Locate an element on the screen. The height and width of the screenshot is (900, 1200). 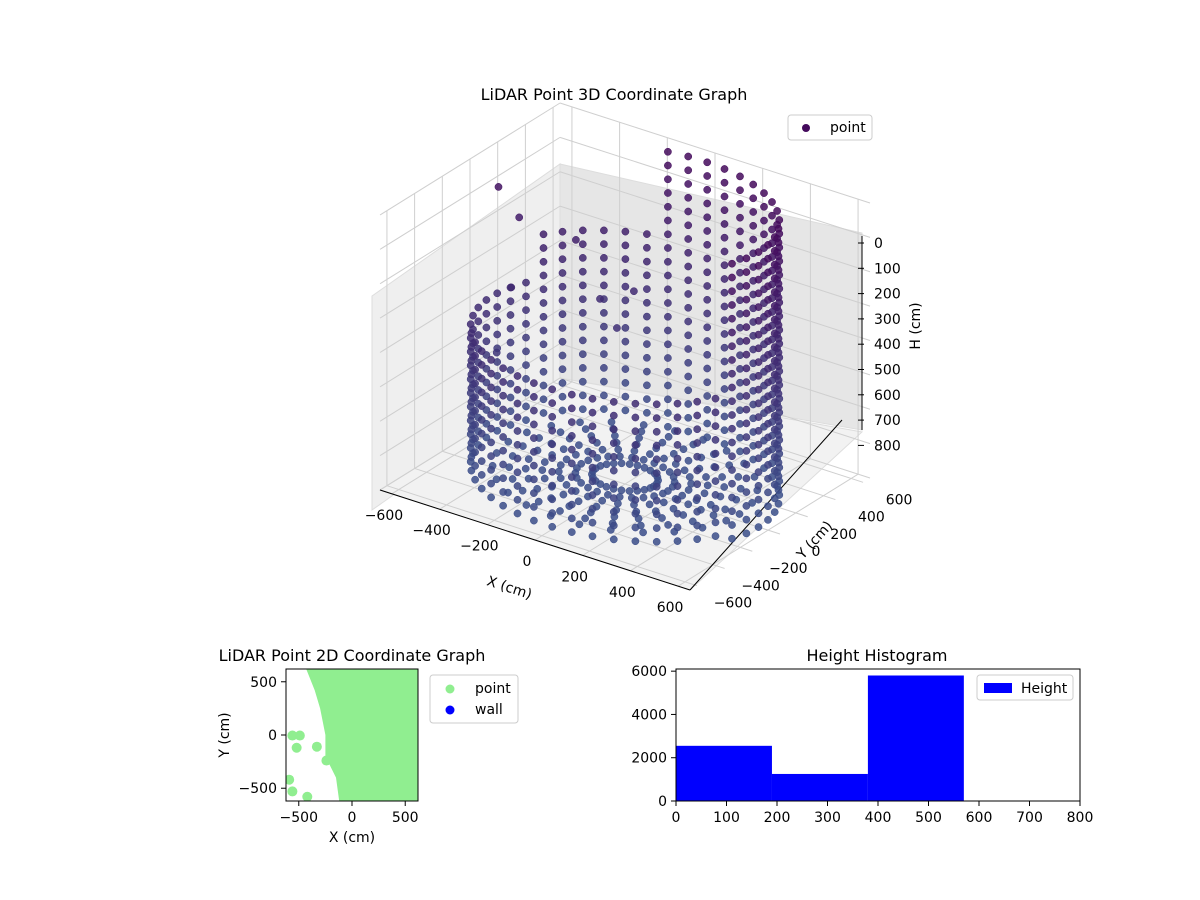
x-tick-label-hist: 700 is located at coordinates (1029, 818).